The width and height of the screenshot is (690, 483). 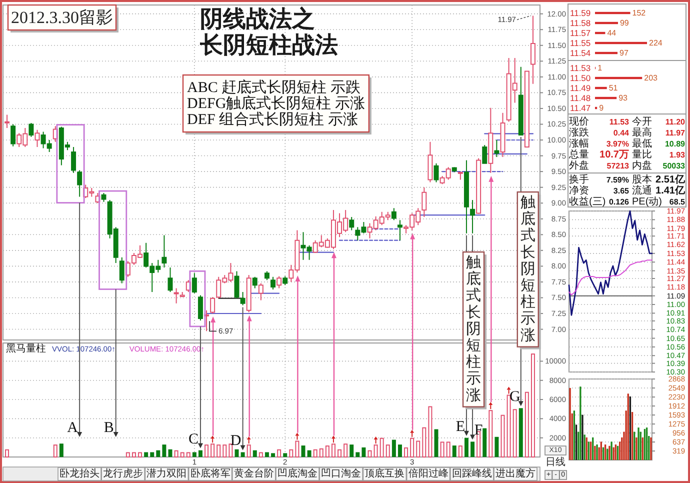 I want to click on callout-legend: ABC 赶底式长阴短柱 示跌 DEFG触底式长阴短柱 示涨 DEF 组合式长阴短柱 示涨, so click(x=277, y=104).